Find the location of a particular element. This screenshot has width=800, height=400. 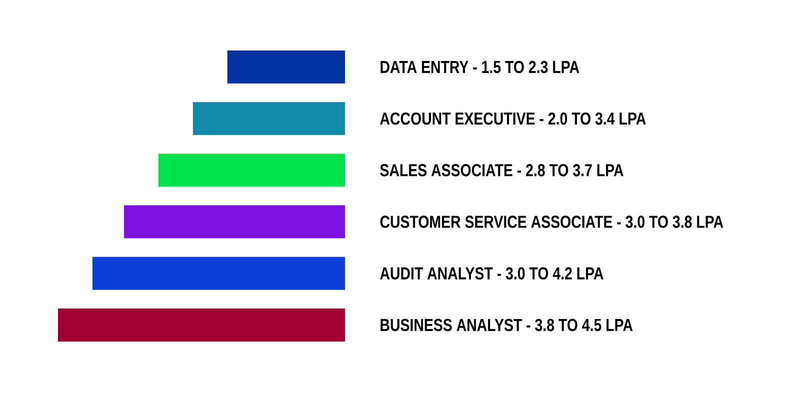

y-tick-label: DATA ENTRY - 1.5 TO 2.3 LPA is located at coordinates (480, 67).